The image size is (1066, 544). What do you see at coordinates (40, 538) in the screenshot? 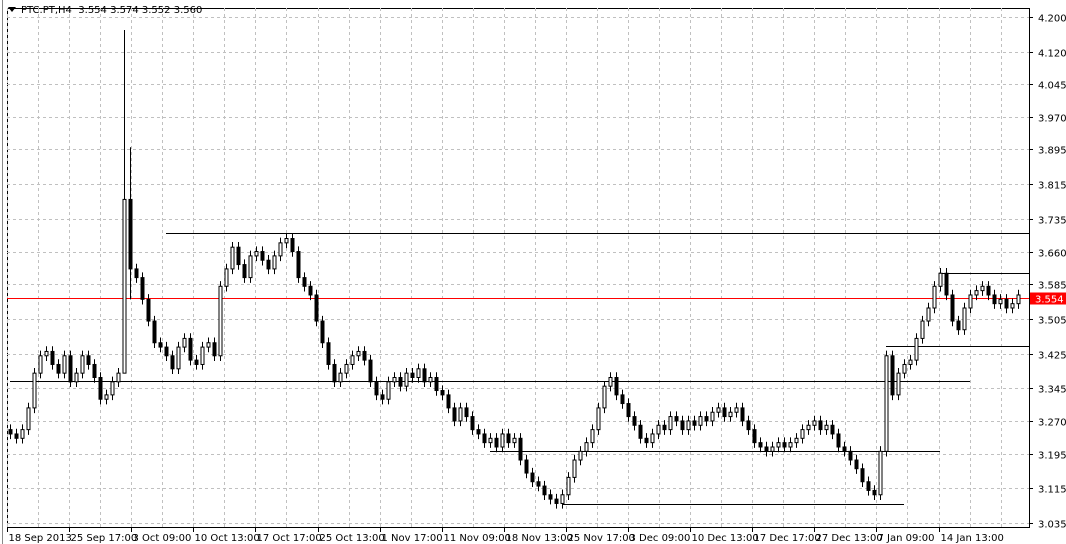
I see `x-tick-label: 18 Sep 2013` at bounding box center [40, 538].